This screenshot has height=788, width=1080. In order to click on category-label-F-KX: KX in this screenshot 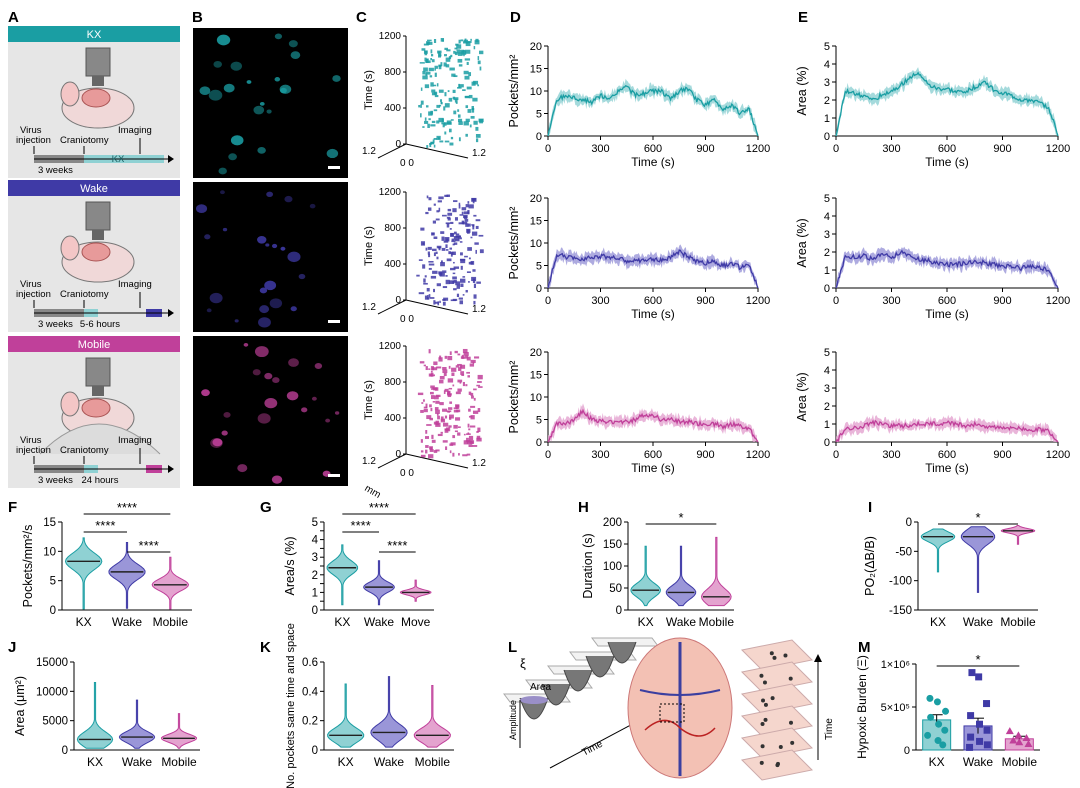, I will do `click(84, 622)`.